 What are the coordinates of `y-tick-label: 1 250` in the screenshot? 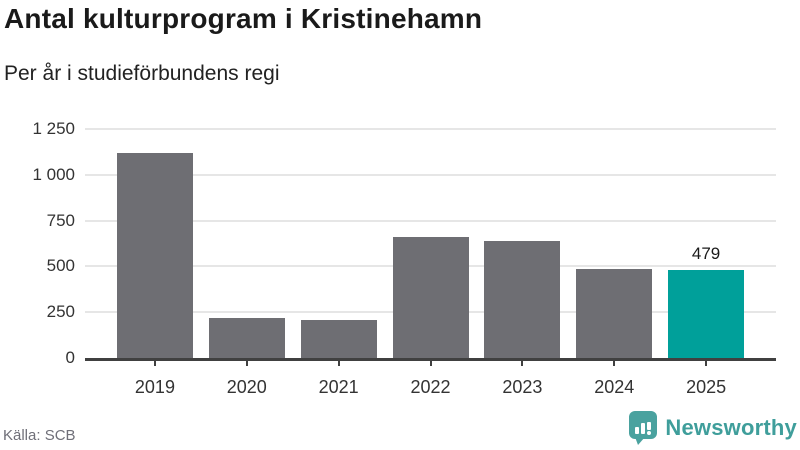 It's located at (53, 128).